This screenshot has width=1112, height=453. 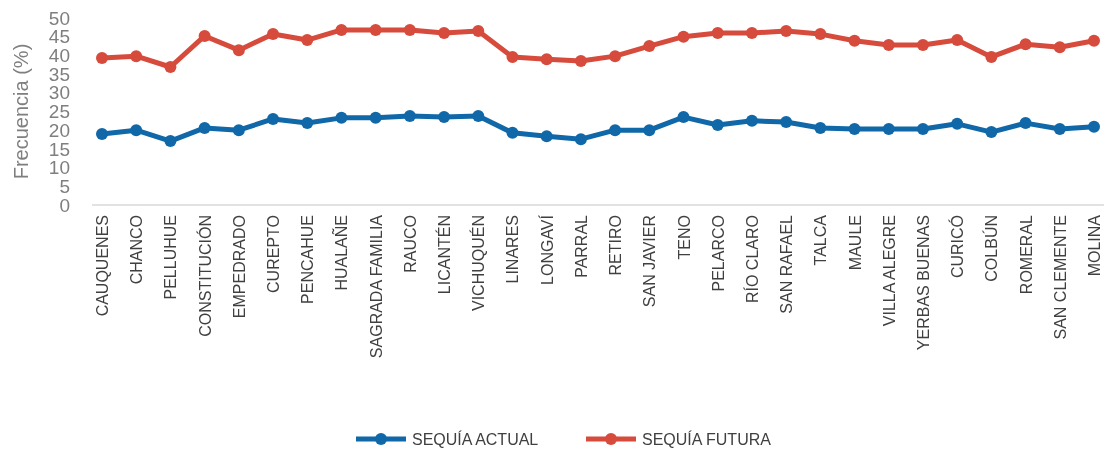 What do you see at coordinates (59, 149) in the screenshot?
I see `y-tick-label: 15` at bounding box center [59, 149].